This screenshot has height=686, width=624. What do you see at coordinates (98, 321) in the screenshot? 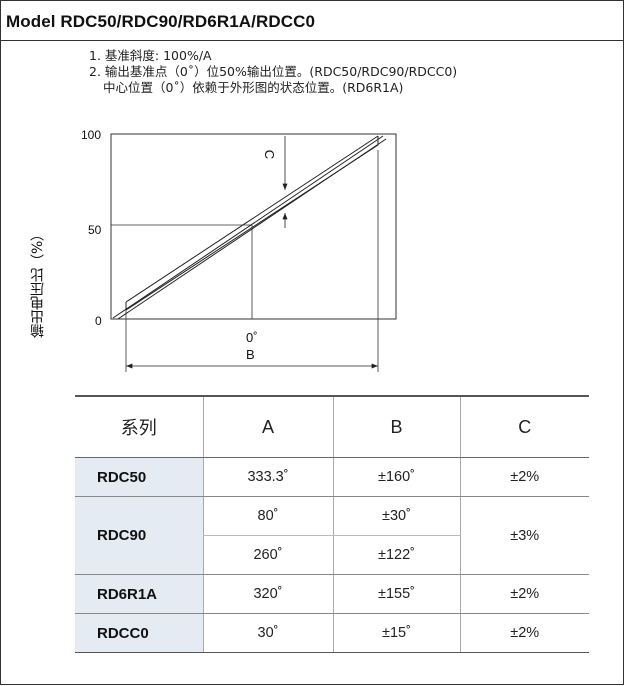
I see `y-tick-0: 0` at bounding box center [98, 321].